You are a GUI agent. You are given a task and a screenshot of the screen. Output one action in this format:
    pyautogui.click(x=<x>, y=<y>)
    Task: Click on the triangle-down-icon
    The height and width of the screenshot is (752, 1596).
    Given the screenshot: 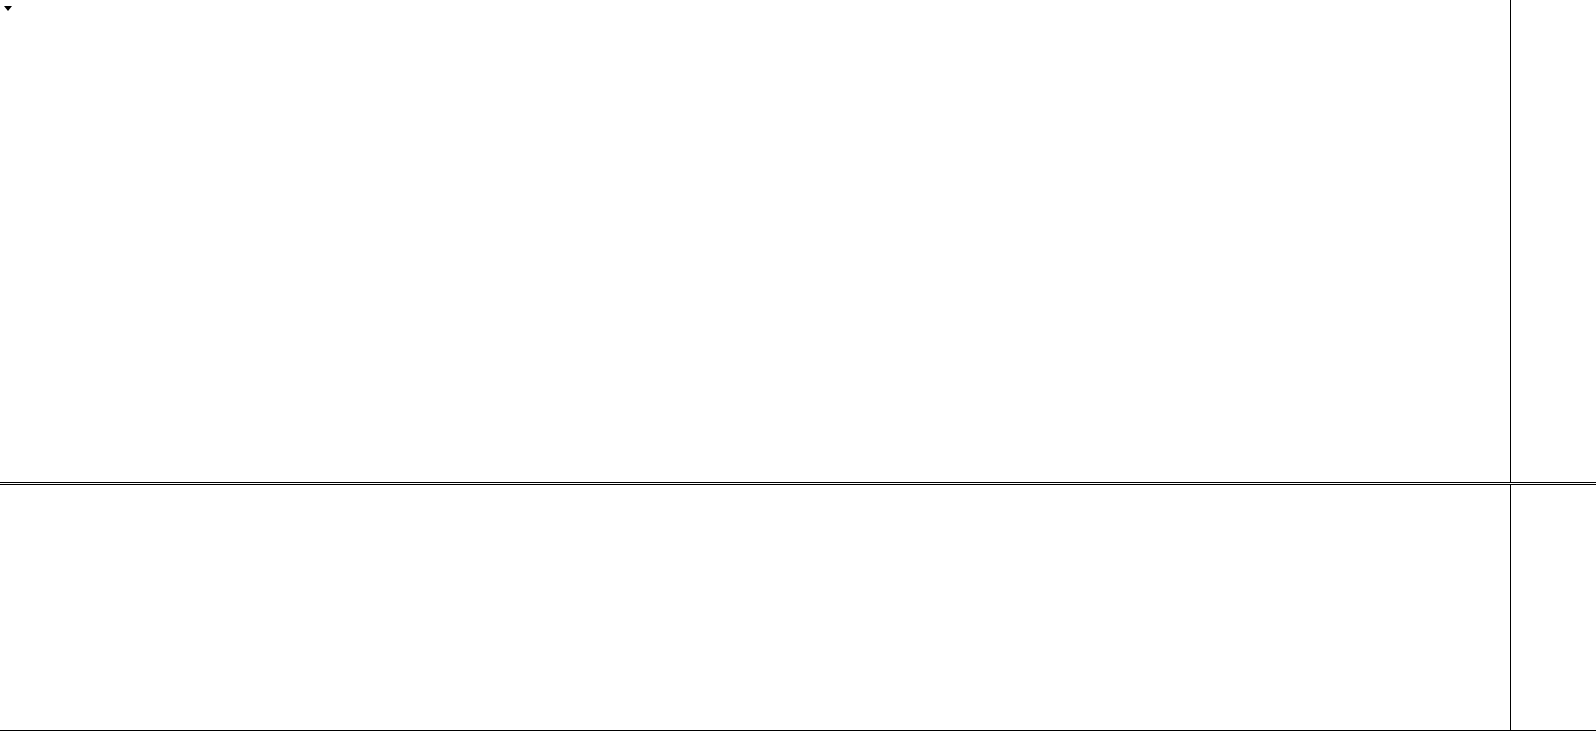 What is the action you would take?
    pyautogui.click(x=8, y=8)
    